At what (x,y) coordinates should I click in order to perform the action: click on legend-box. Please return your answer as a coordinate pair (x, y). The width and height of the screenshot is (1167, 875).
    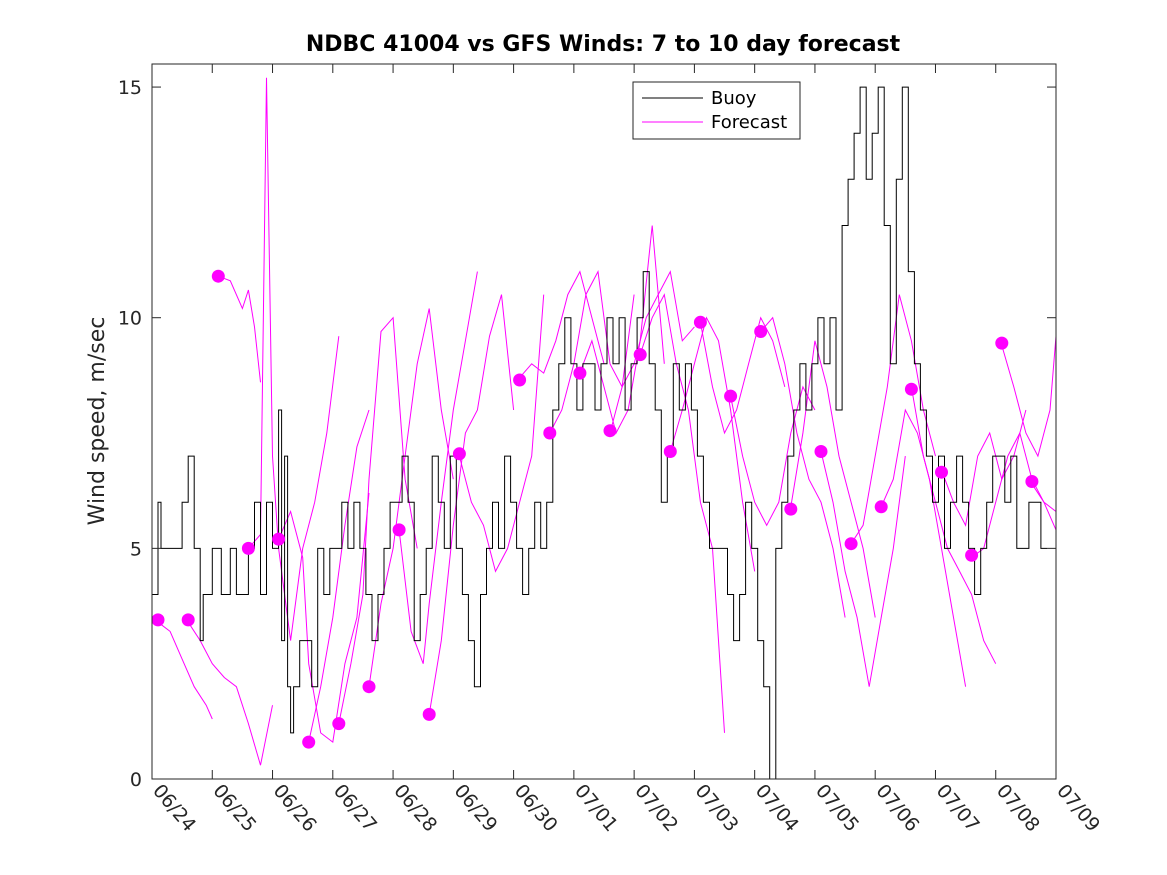
    Looking at the image, I should click on (716, 110).